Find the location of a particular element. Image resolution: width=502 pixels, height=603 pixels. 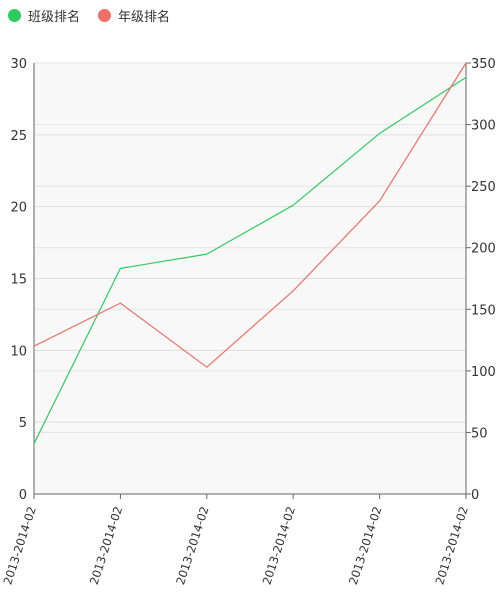

left-axis-ticks: 0 5 10 15 20 25 30 is located at coordinates (18, 280).